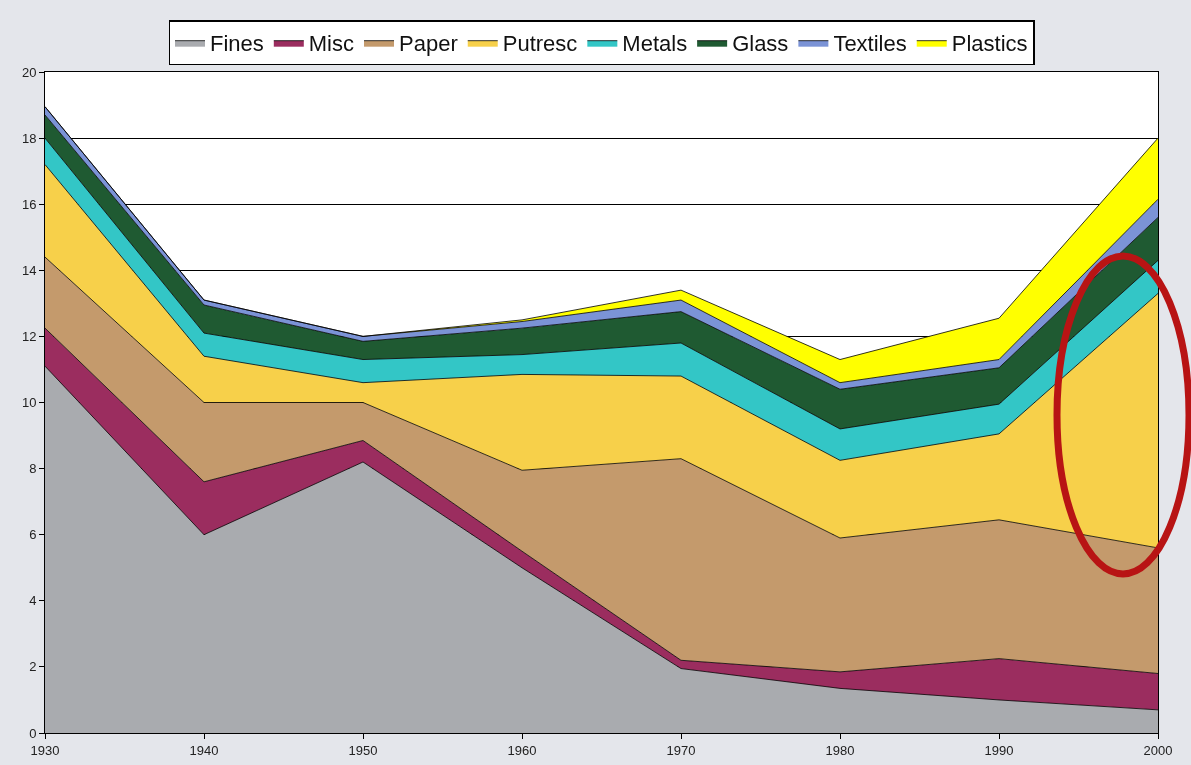 The image size is (1191, 765). I want to click on y-tick-label: 8, so click(33, 469).